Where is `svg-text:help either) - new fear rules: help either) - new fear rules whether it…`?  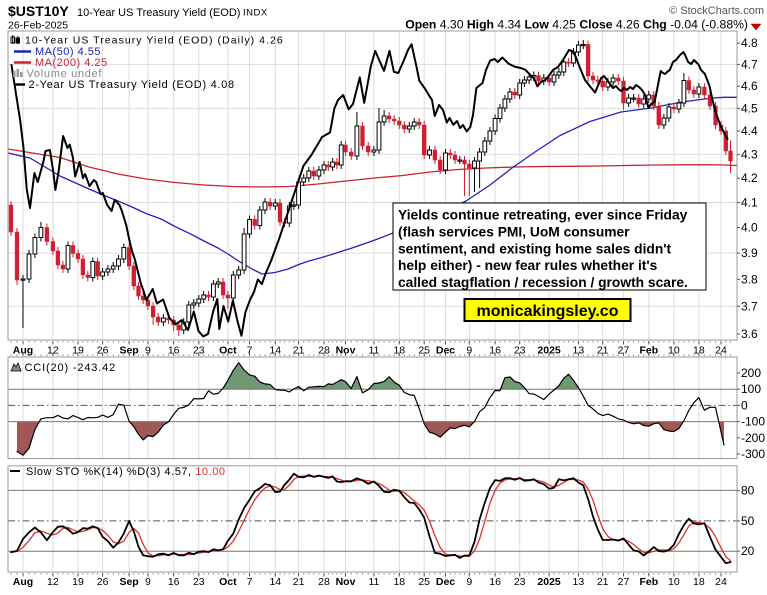
svg-text:help either) - new fear rules: help either) - new fear rules whether it… is located at coordinates (528, 265).